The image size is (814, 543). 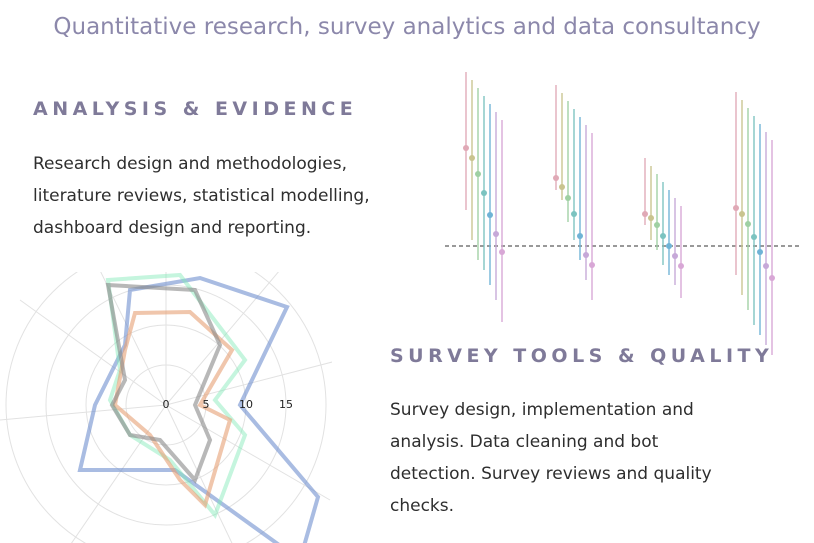 I want to click on radar-label: 10, so click(x=246, y=404).